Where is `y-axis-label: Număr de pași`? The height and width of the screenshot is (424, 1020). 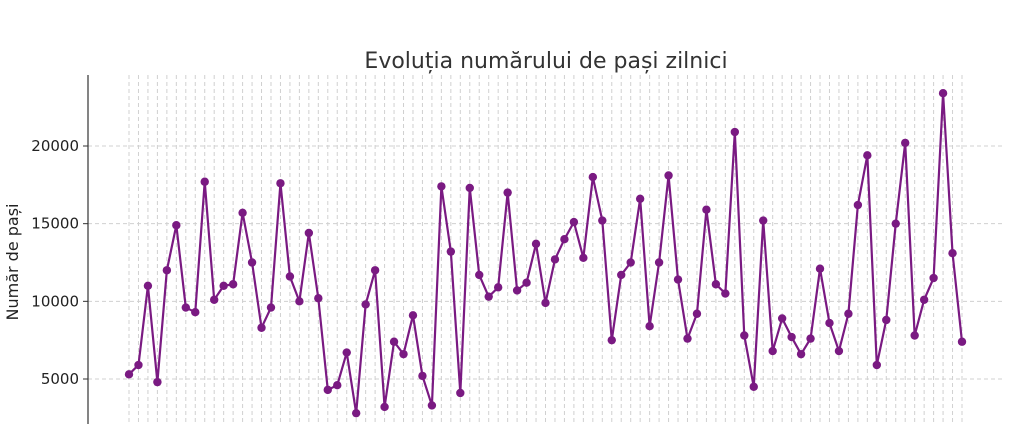 y-axis-label: Număr de pași is located at coordinates (12, 262).